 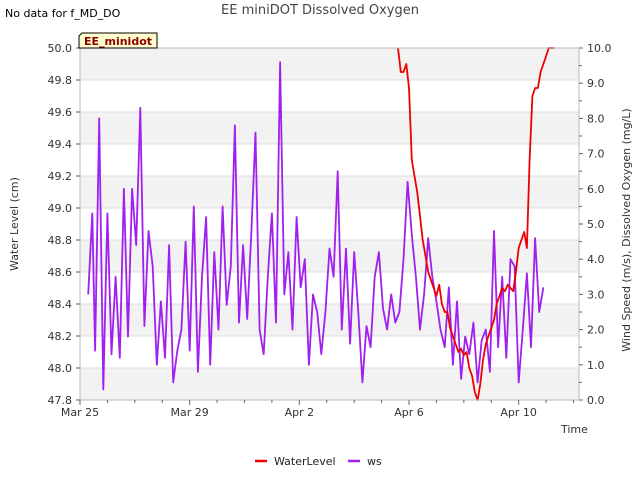 I want to click on x-tick-label: Apr 2, so click(x=300, y=412).